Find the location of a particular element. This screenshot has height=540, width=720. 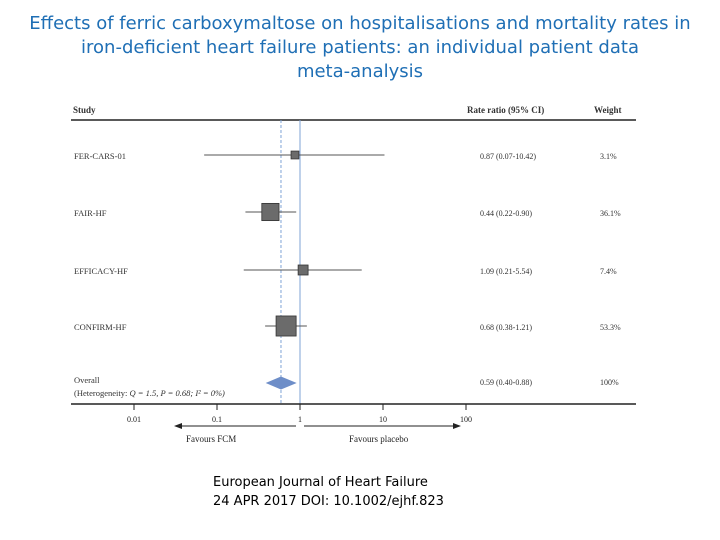

favours-left-arrowhead is located at coordinates (178, 426).